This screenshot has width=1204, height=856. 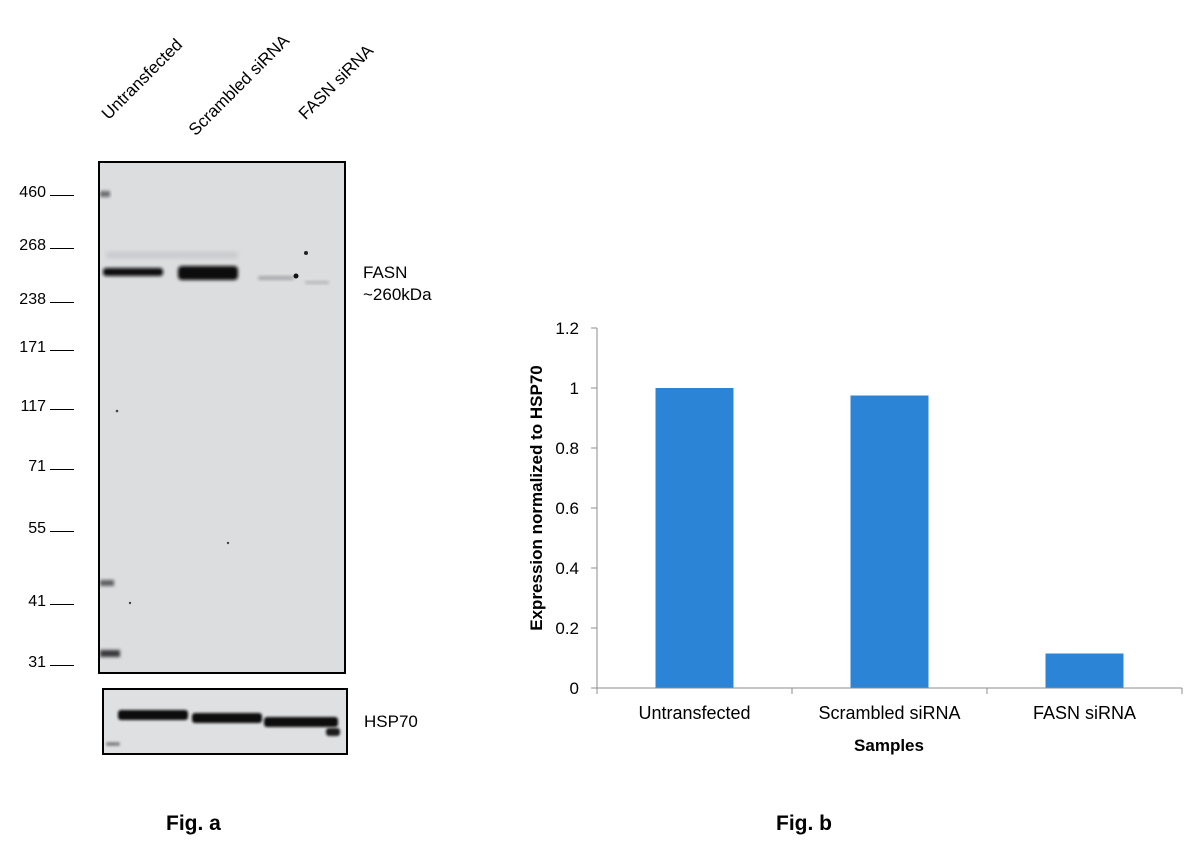 I want to click on bar-untransfected, so click(x=694, y=538).